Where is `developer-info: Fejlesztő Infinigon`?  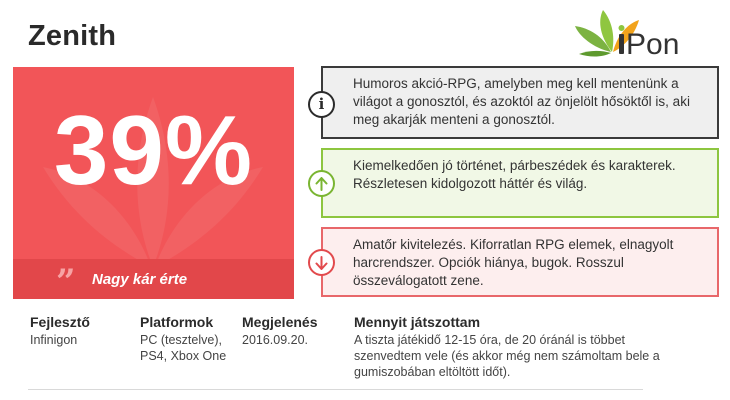 developer-info: Fejlesztő Infinigon is located at coordinates (80, 331).